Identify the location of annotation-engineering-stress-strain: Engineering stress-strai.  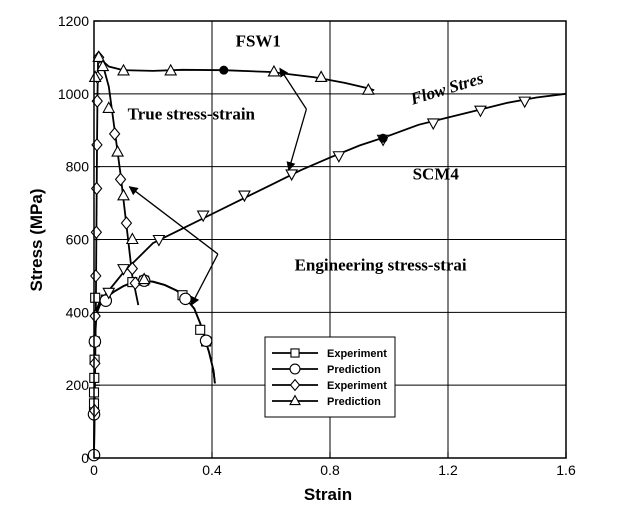
(381, 264).